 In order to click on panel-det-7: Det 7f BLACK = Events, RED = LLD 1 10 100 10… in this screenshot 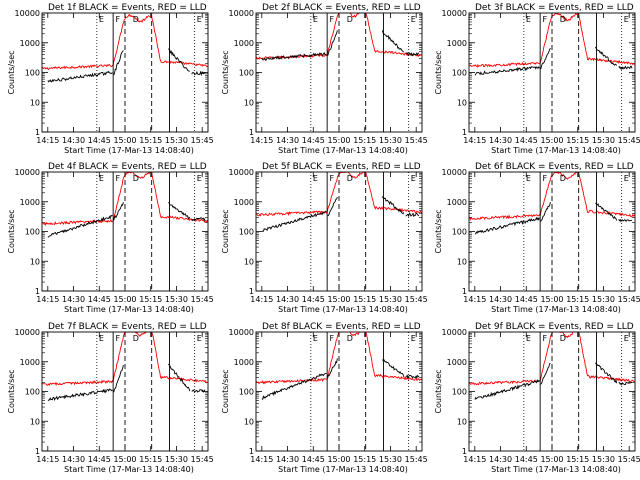, I will do `click(110, 398)`.